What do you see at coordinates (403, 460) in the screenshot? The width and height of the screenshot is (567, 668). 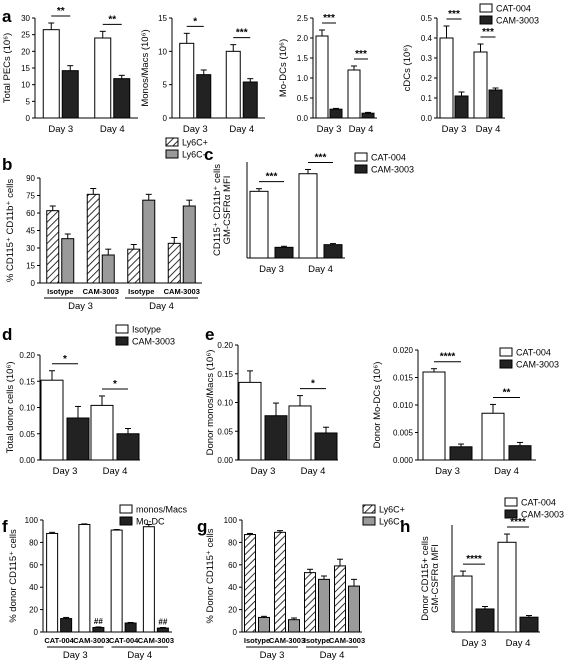 I see `y-tick-label: 0.000` at bounding box center [403, 460].